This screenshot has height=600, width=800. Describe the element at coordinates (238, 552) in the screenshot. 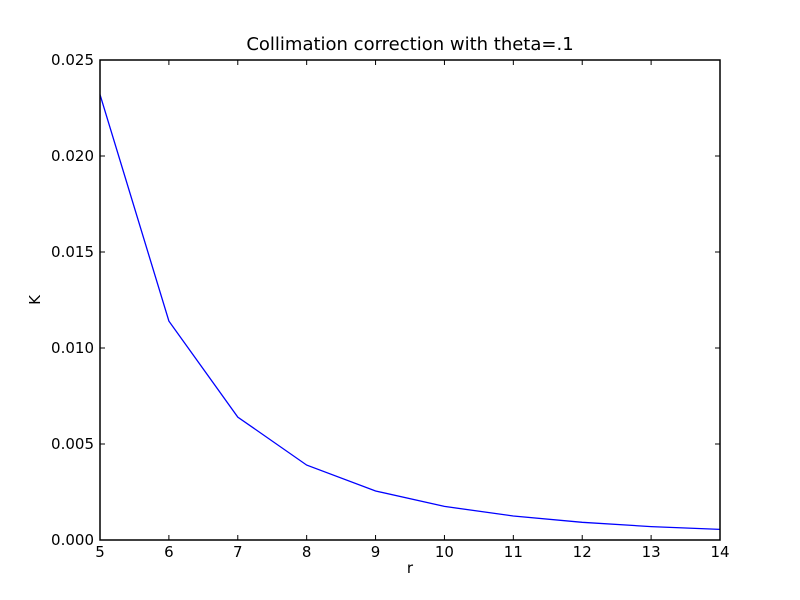

I see `x-tick-label: 7` at that location.